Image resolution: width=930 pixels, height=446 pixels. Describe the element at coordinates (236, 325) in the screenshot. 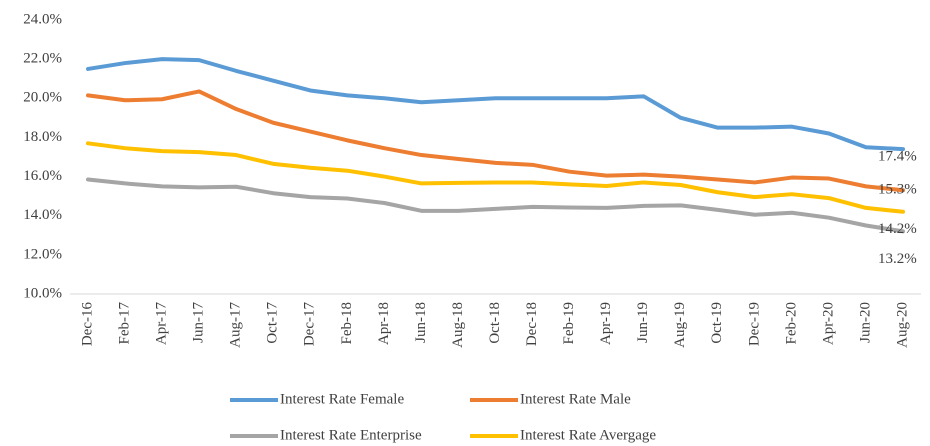

I see `x-tick-label: Aug-17` at that location.